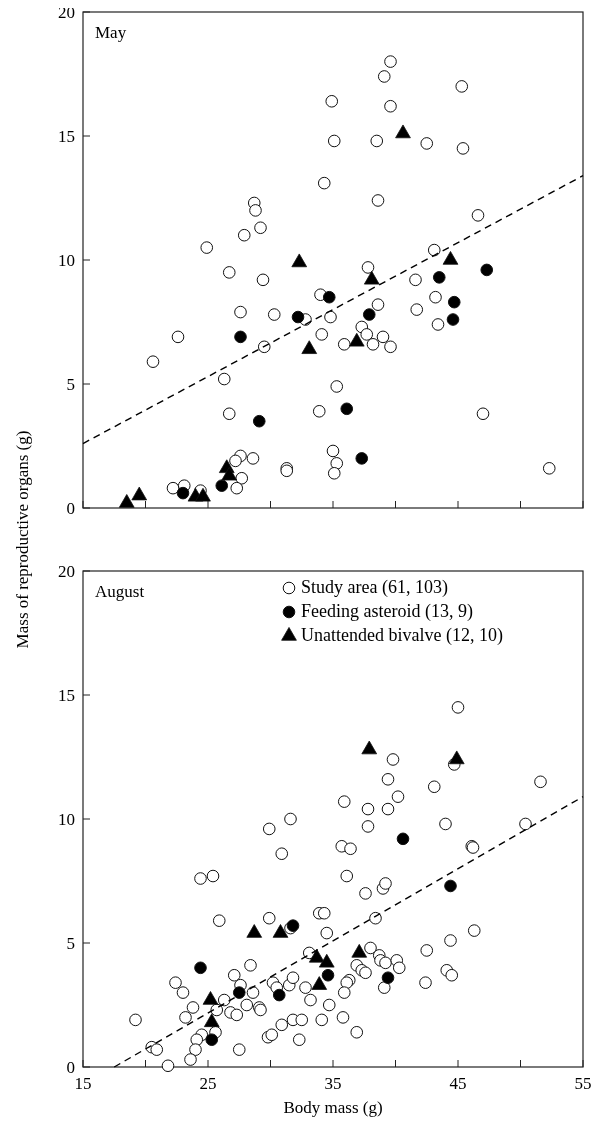 The image size is (605, 1127). Describe the element at coordinates (333, 1107) in the screenshot. I see `x-axis-title: Body mass (g)` at that location.